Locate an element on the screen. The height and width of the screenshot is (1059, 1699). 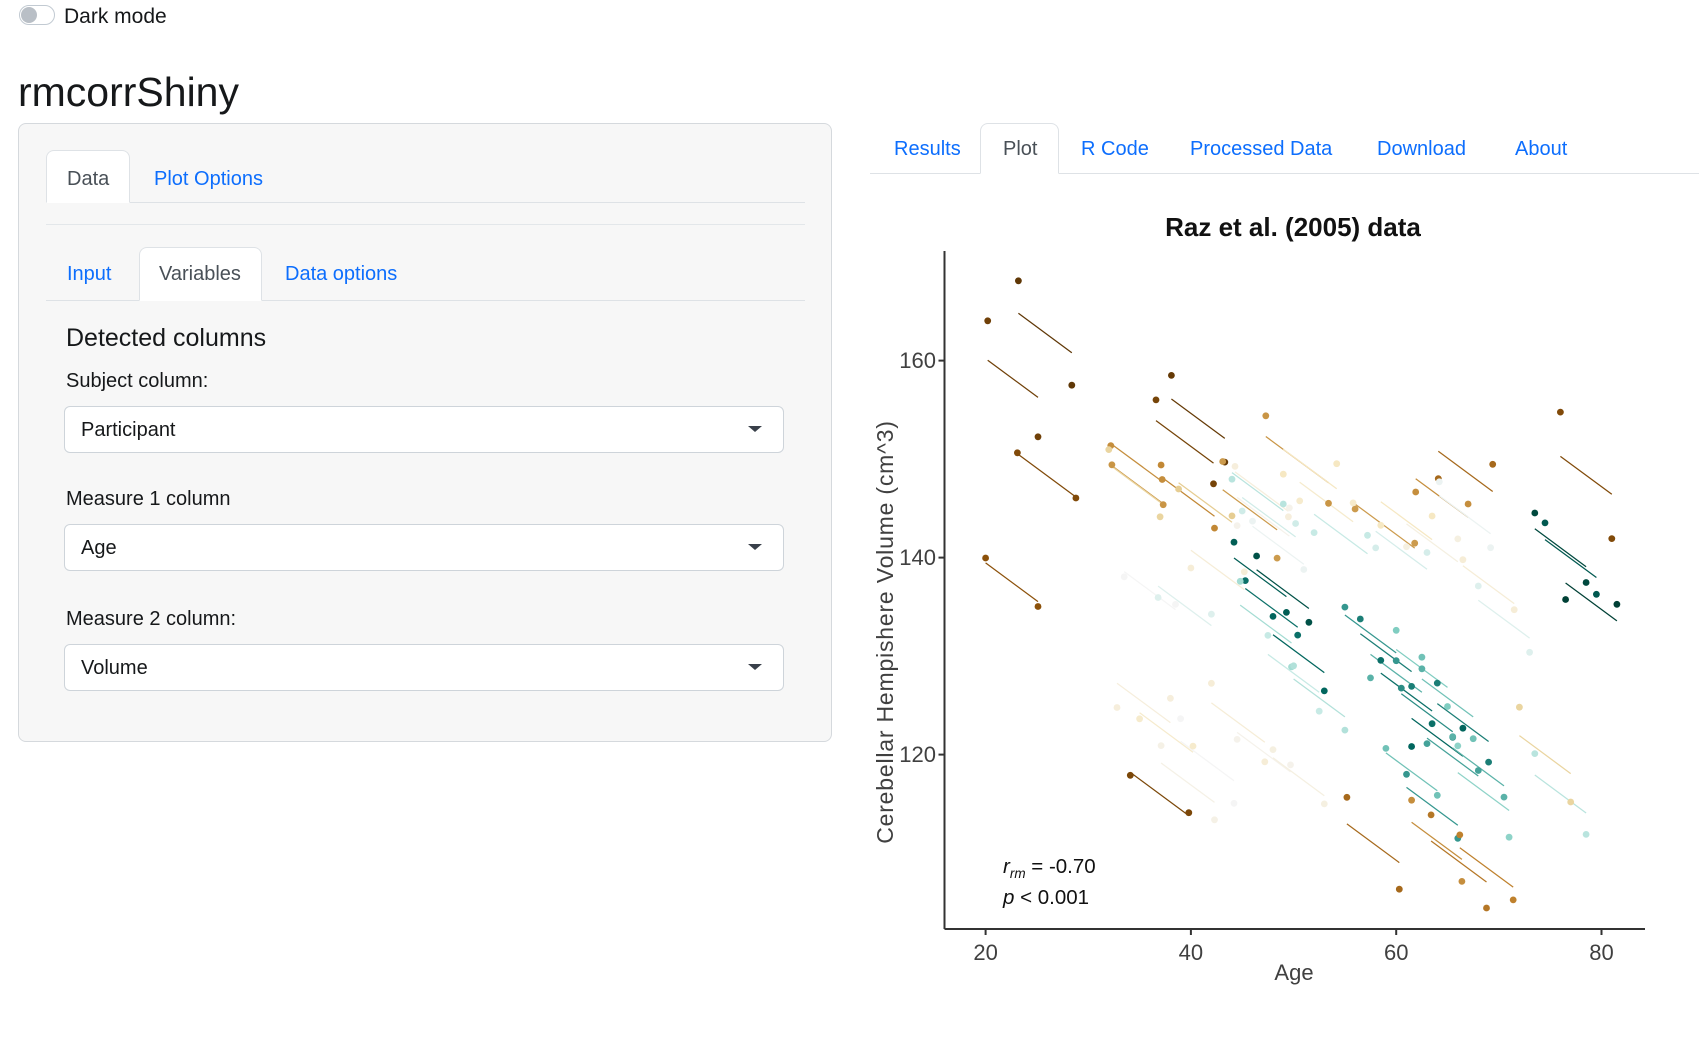
svg-text: rrm = -0.70 is located at coordinates (1049, 868).